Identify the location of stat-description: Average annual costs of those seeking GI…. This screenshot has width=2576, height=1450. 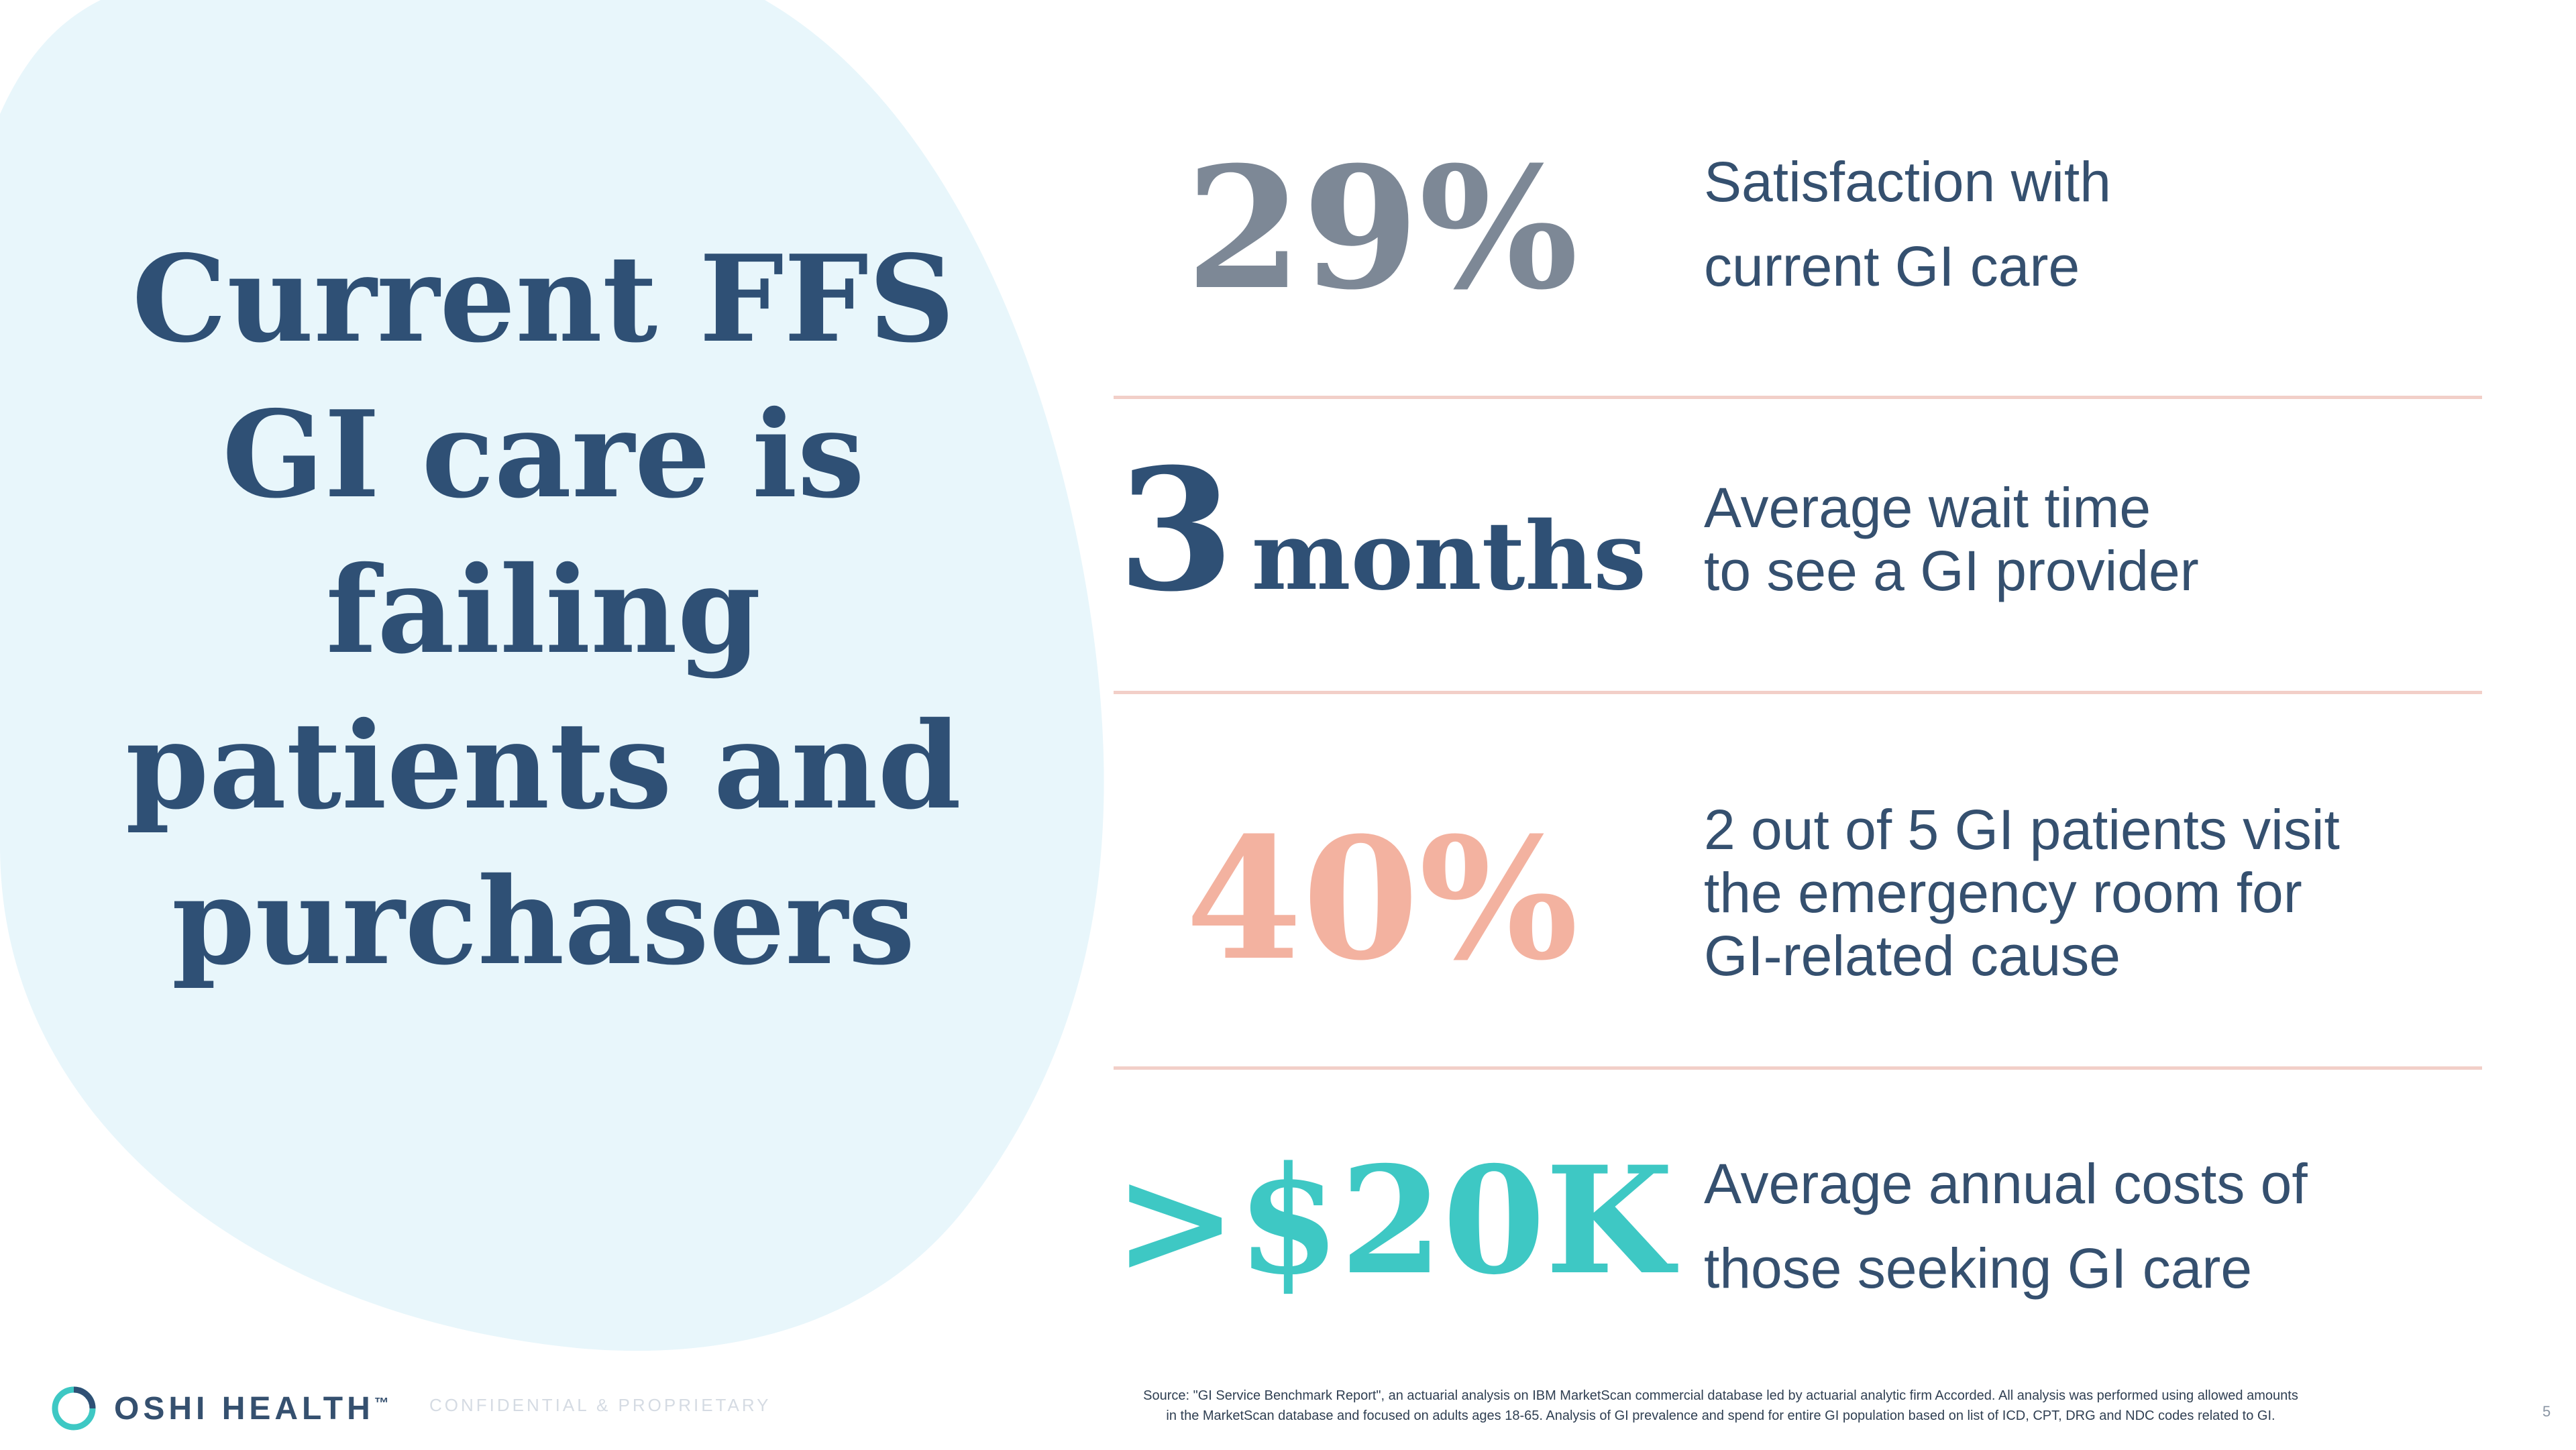
(2106, 1225).